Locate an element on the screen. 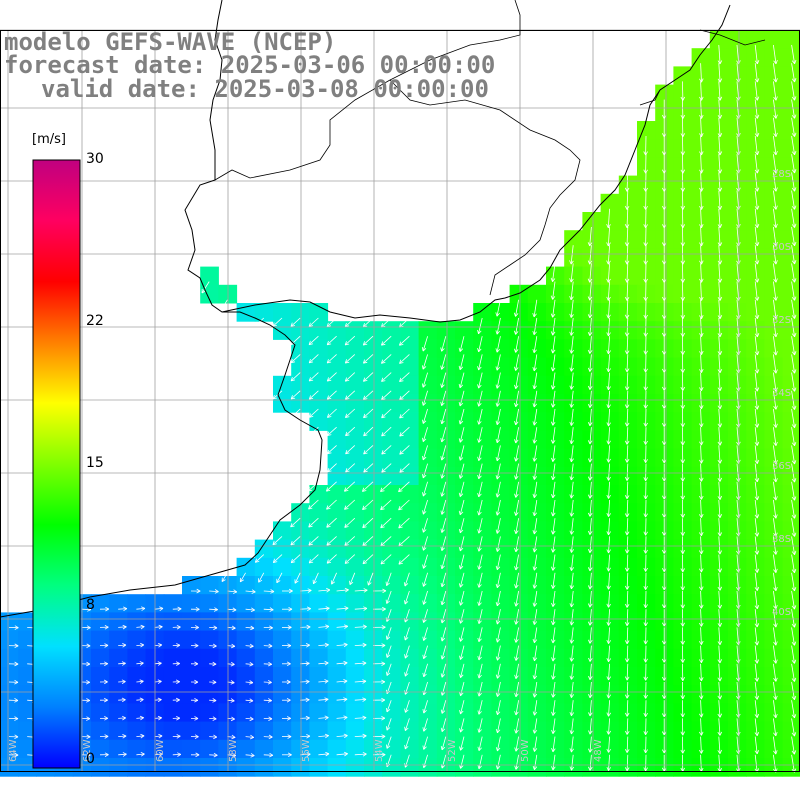 The height and width of the screenshot is (800, 800). colorbar-tick-label: 0 is located at coordinates (90, 759).